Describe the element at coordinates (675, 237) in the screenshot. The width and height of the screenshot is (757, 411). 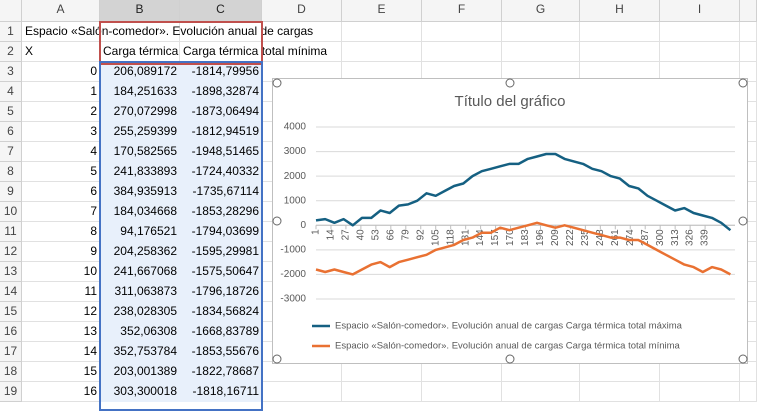
I see `x-tick-label: 313` at that location.